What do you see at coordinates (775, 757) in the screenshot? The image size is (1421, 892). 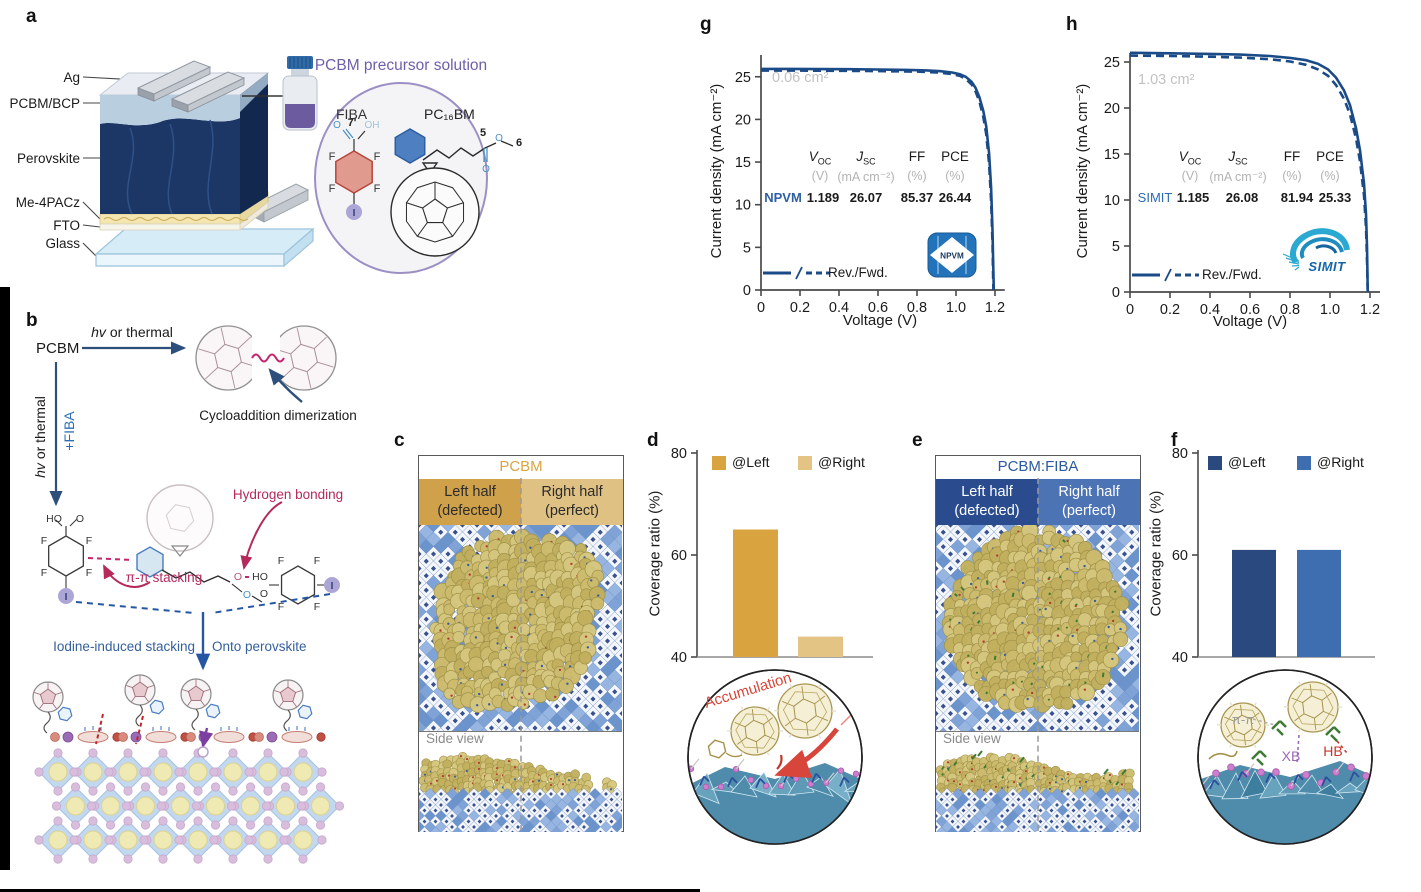 I see `accumulation-inset-art` at bounding box center [775, 757].